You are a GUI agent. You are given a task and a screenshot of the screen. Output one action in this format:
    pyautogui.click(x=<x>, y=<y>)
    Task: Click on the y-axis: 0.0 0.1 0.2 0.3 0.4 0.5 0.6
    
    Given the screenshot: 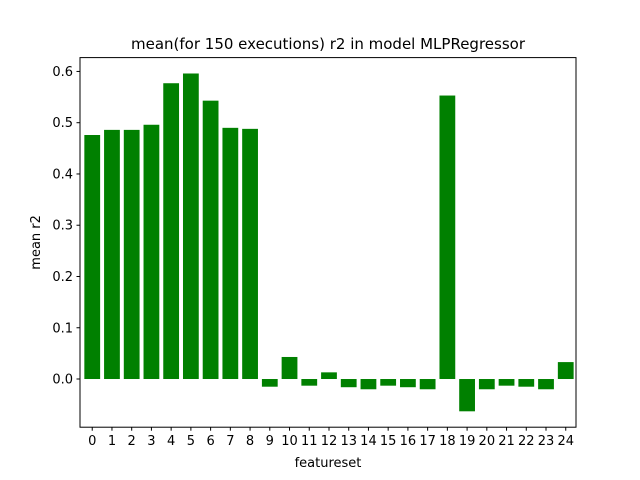 What is the action you would take?
    pyautogui.click(x=66, y=226)
    